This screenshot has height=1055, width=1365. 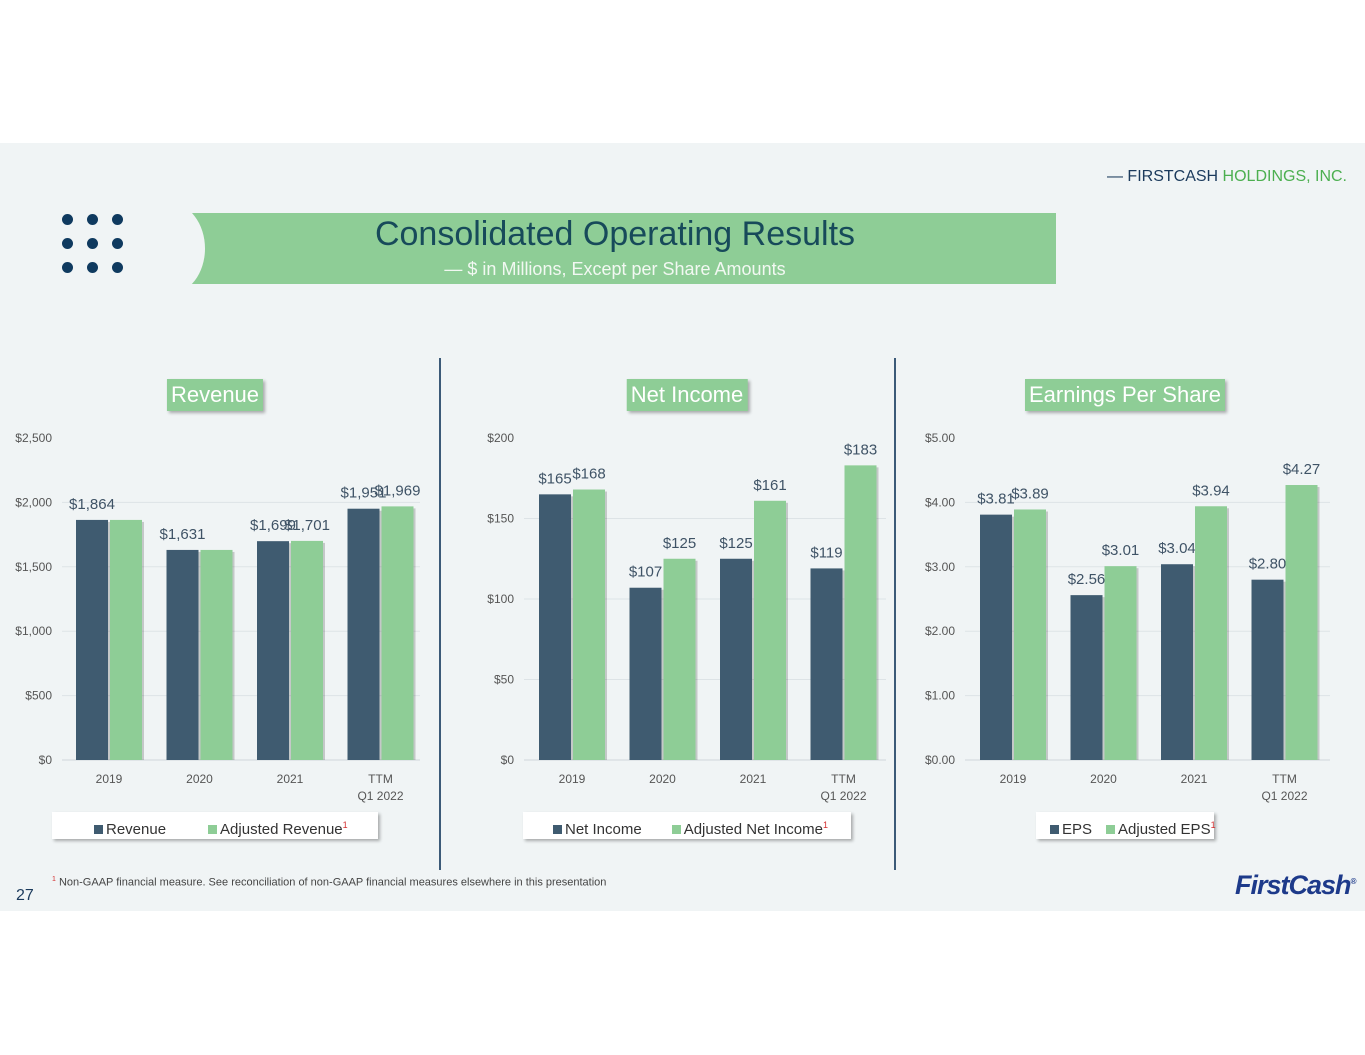 I want to click on legend-net-income: Net Income Adjusted Net Income1, so click(x=687, y=825).